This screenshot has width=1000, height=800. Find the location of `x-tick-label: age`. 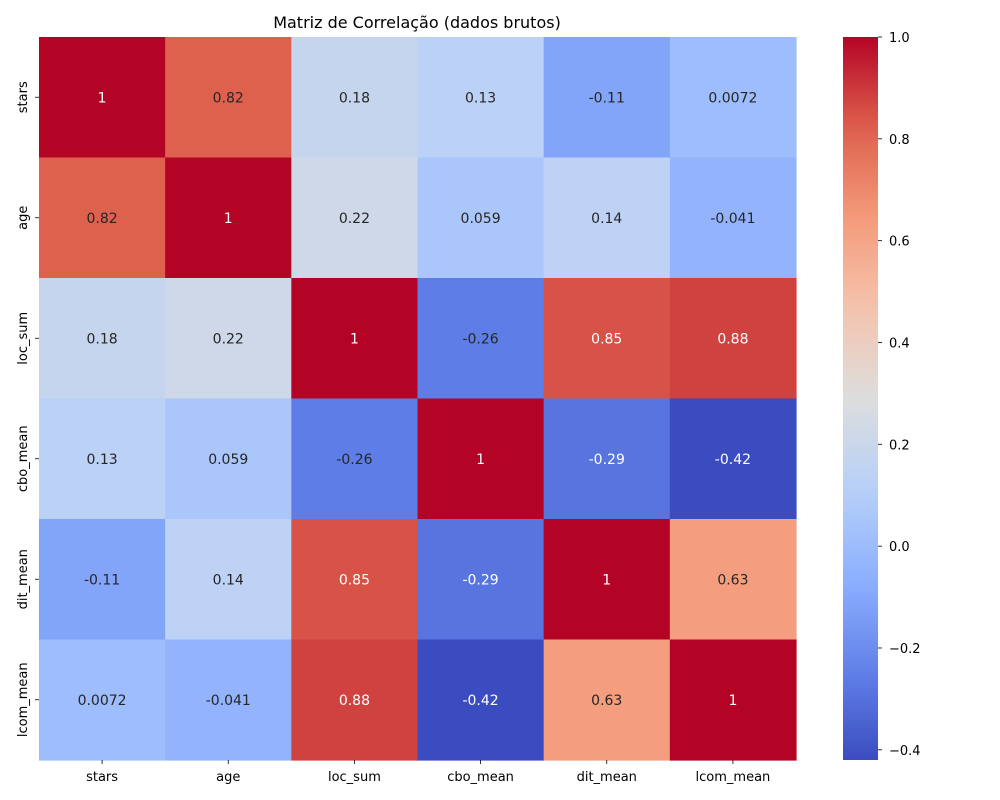

x-tick-label: age is located at coordinates (228, 777).